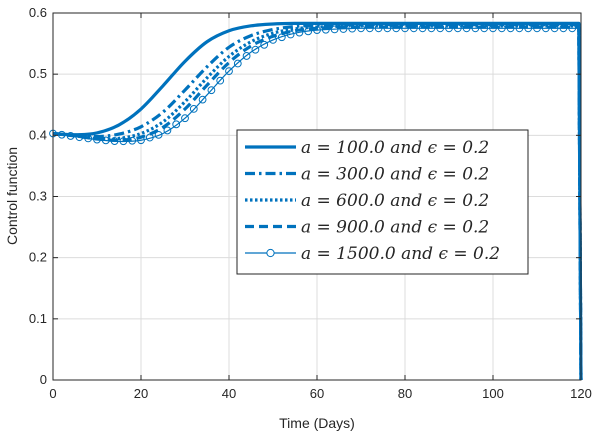 Image resolution: width=601 pixels, height=435 pixels. What do you see at coordinates (395, 148) in the screenshot?
I see `legend-label: a = 100.0 and ϵ = 0.2` at bounding box center [395, 148].